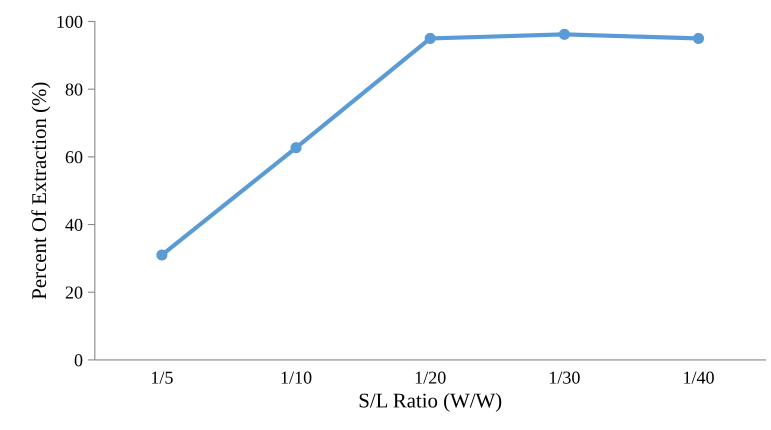 The width and height of the screenshot is (771, 430). What do you see at coordinates (431, 402) in the screenshot?
I see `x-axis-title: S/L Ratio (W/W)` at bounding box center [431, 402].